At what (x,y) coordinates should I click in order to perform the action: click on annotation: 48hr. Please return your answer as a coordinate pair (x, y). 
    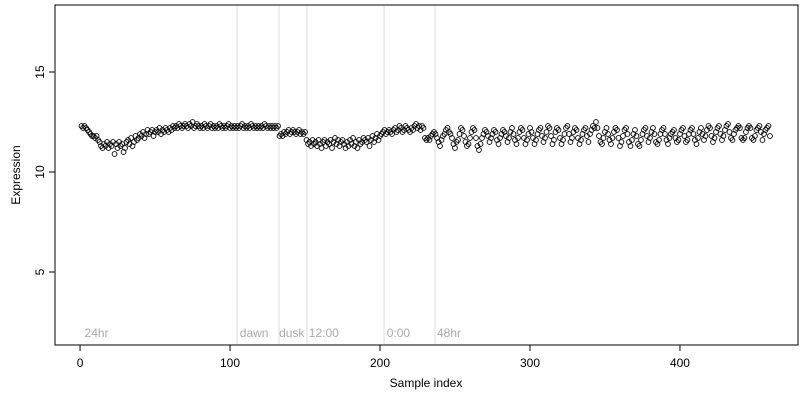
    Looking at the image, I should click on (449, 333).